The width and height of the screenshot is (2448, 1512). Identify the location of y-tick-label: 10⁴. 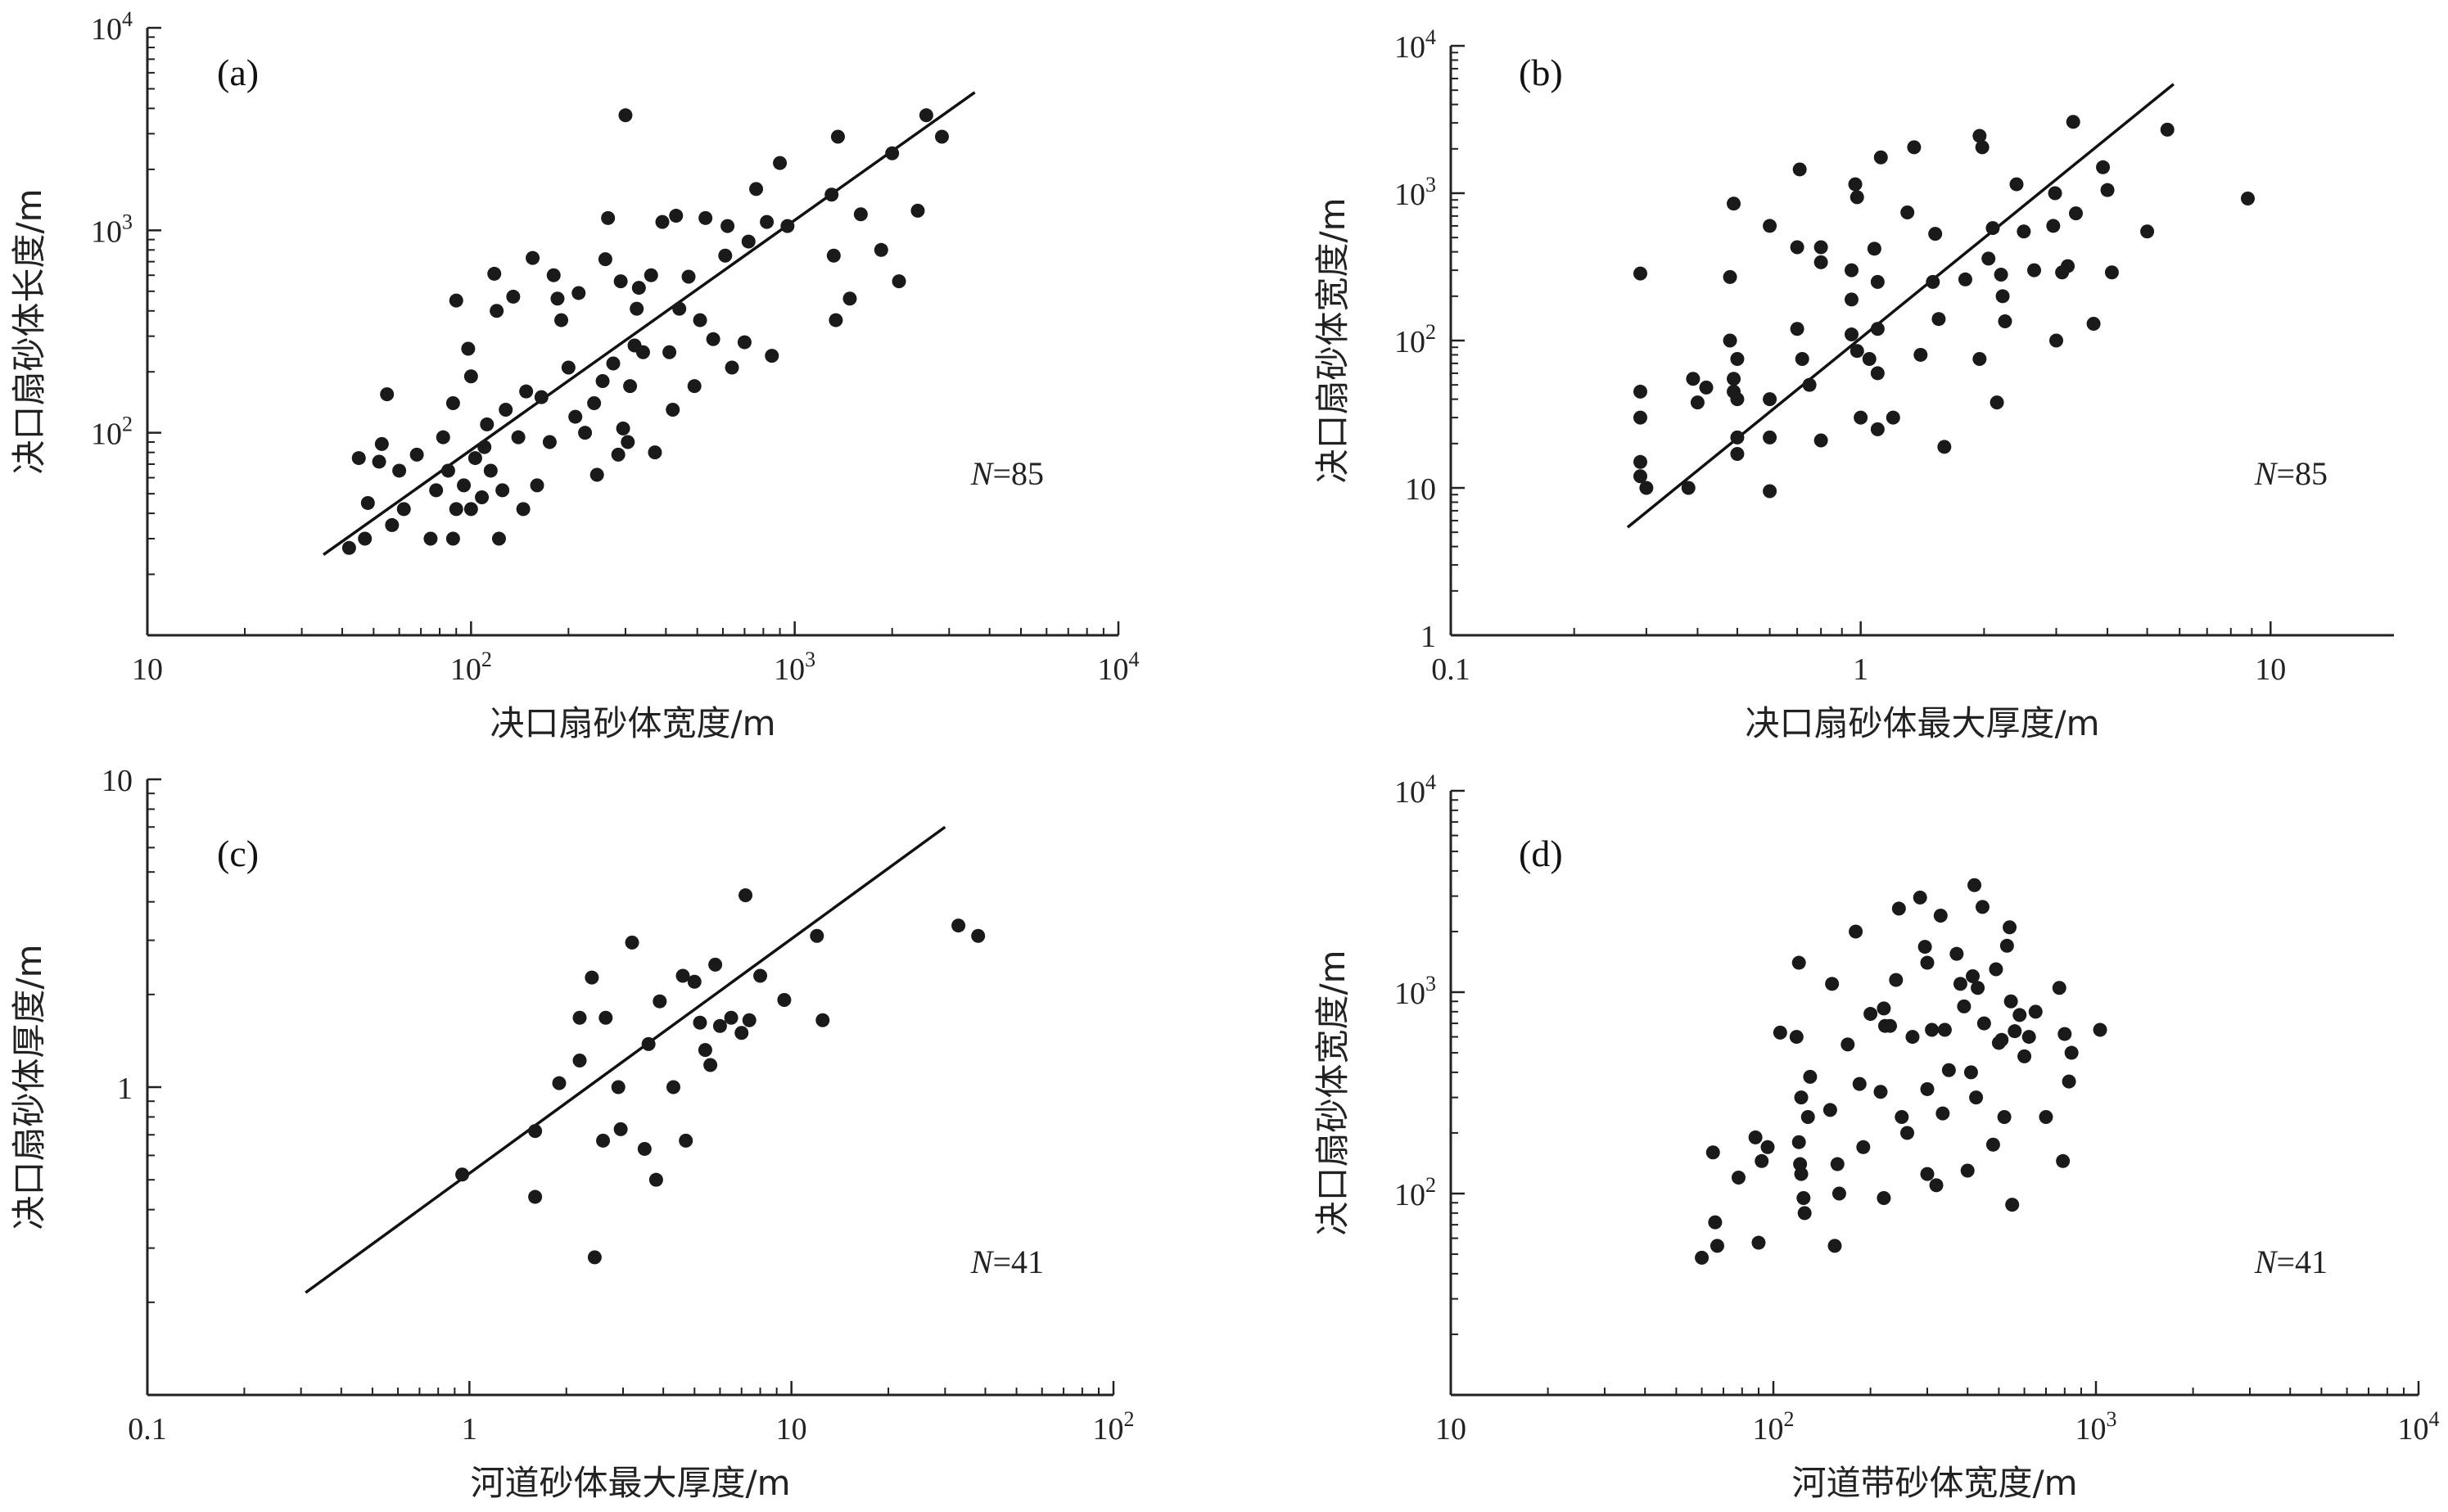
(1415, 45).